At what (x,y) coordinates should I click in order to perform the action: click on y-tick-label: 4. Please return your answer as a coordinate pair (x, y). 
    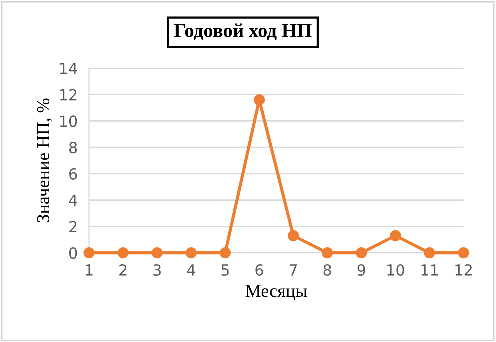
    Looking at the image, I should click on (73, 200).